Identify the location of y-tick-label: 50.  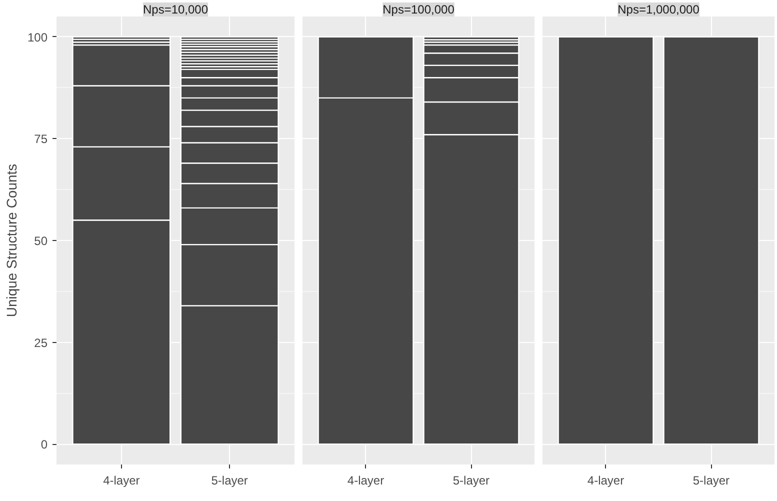
(41, 241).